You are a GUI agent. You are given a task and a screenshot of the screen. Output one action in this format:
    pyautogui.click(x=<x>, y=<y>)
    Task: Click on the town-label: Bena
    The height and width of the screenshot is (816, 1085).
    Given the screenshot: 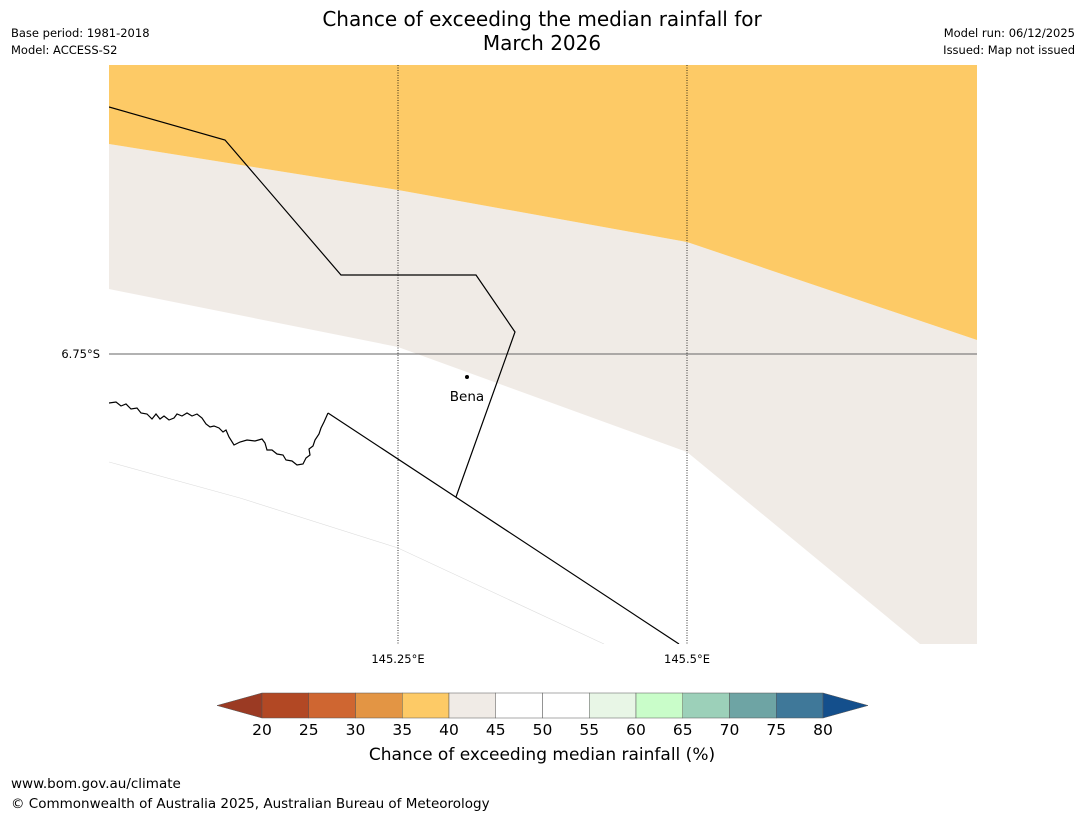 What is the action you would take?
    pyautogui.click(x=467, y=397)
    